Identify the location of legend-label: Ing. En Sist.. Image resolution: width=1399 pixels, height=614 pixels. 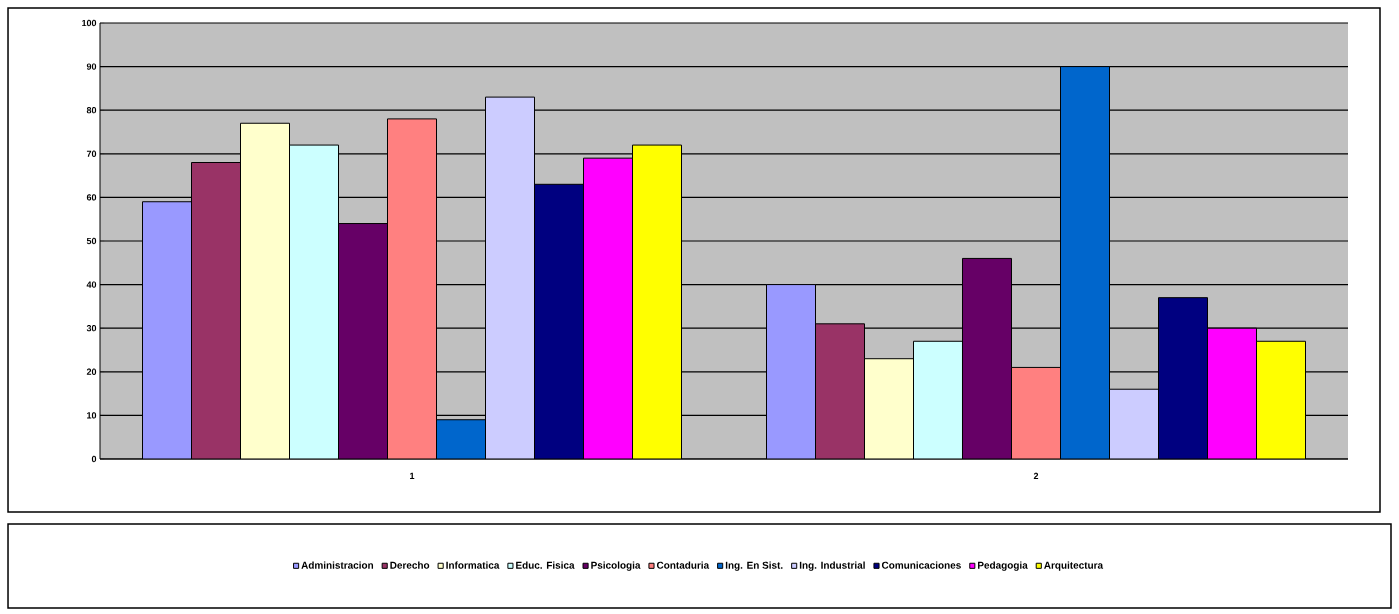
(754, 566).